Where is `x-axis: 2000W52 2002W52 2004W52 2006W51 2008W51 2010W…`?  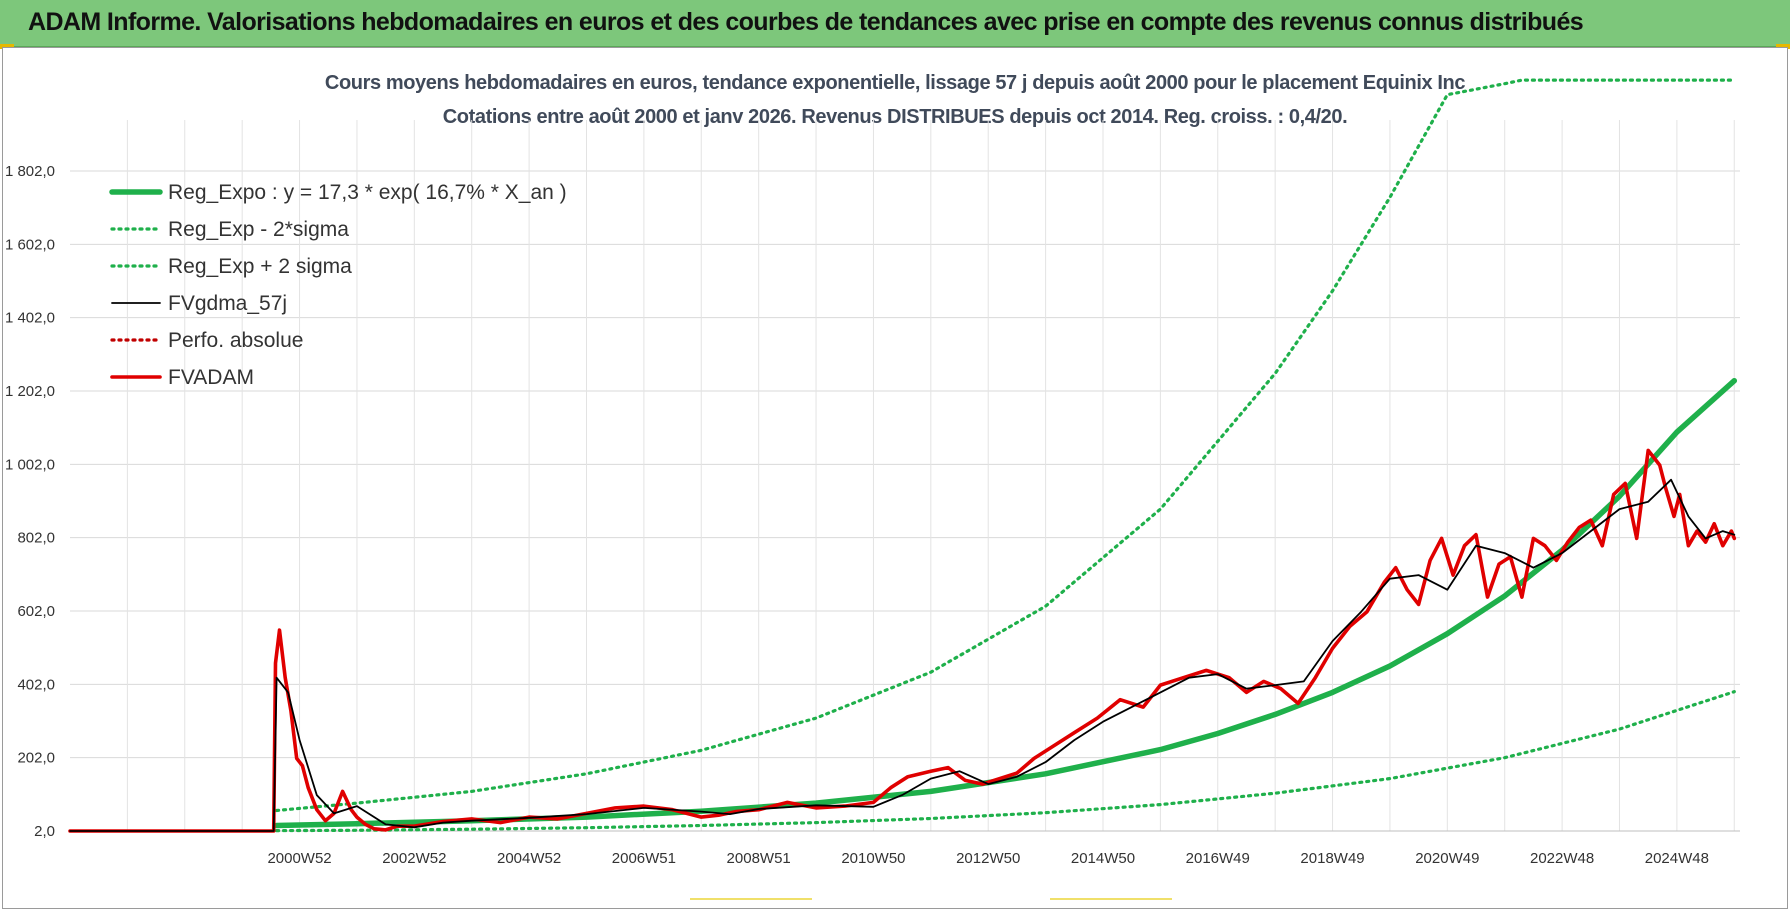
x-axis: 2000W52 2002W52 2004W52 2006W51 2008W51 2010W… is located at coordinates (905, 848).